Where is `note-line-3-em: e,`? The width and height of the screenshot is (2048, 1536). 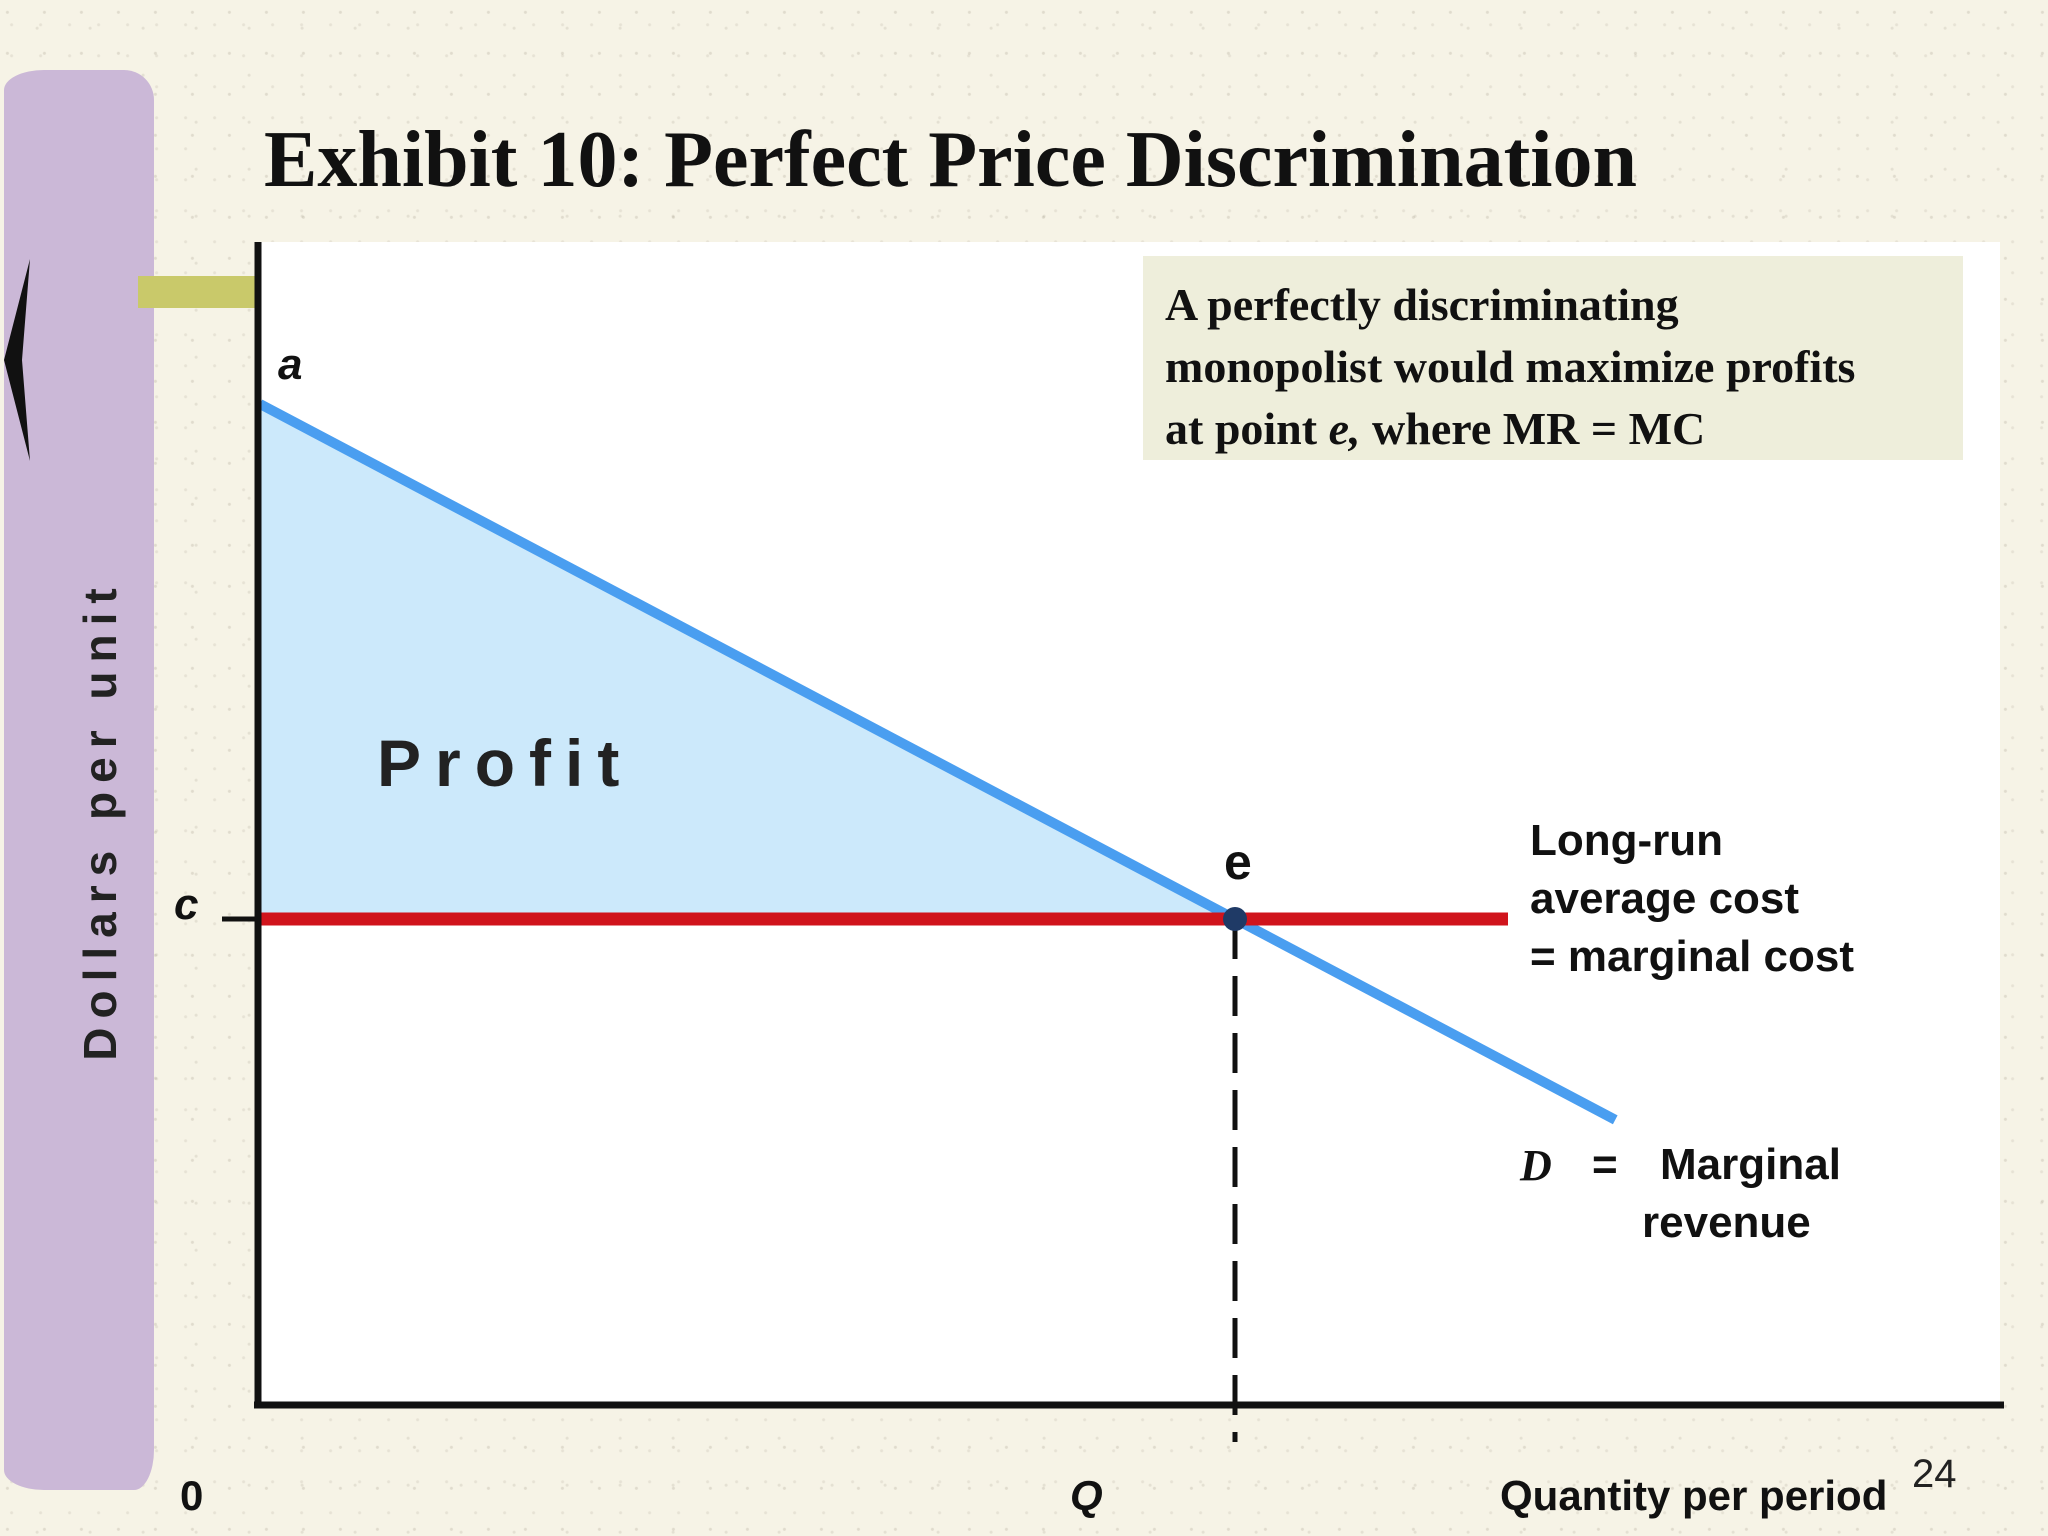 note-line-3-em: e, is located at coordinates (1344, 428).